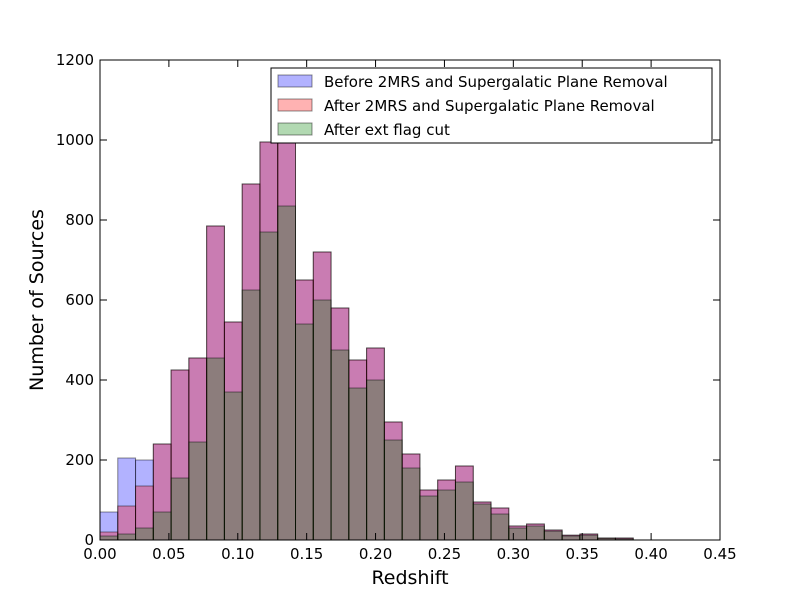 The image size is (800, 604). I want to click on x-tick-label: 0.20, so click(375, 554).